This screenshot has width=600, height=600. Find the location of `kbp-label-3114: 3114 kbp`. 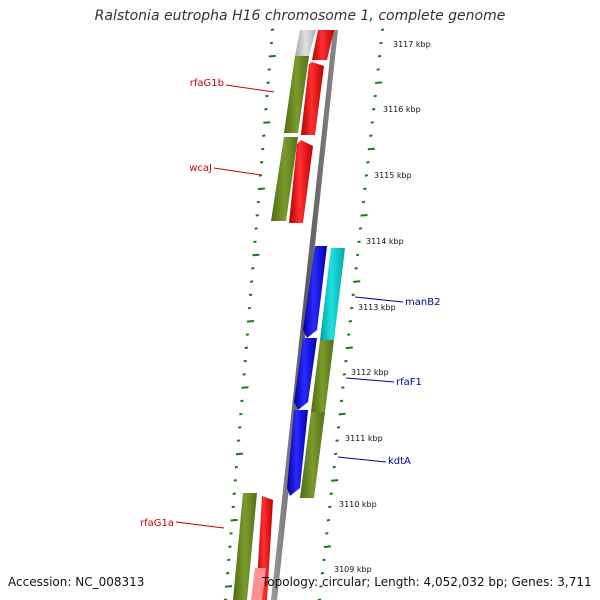

kbp-label-3114: 3114 kbp is located at coordinates (385, 241).